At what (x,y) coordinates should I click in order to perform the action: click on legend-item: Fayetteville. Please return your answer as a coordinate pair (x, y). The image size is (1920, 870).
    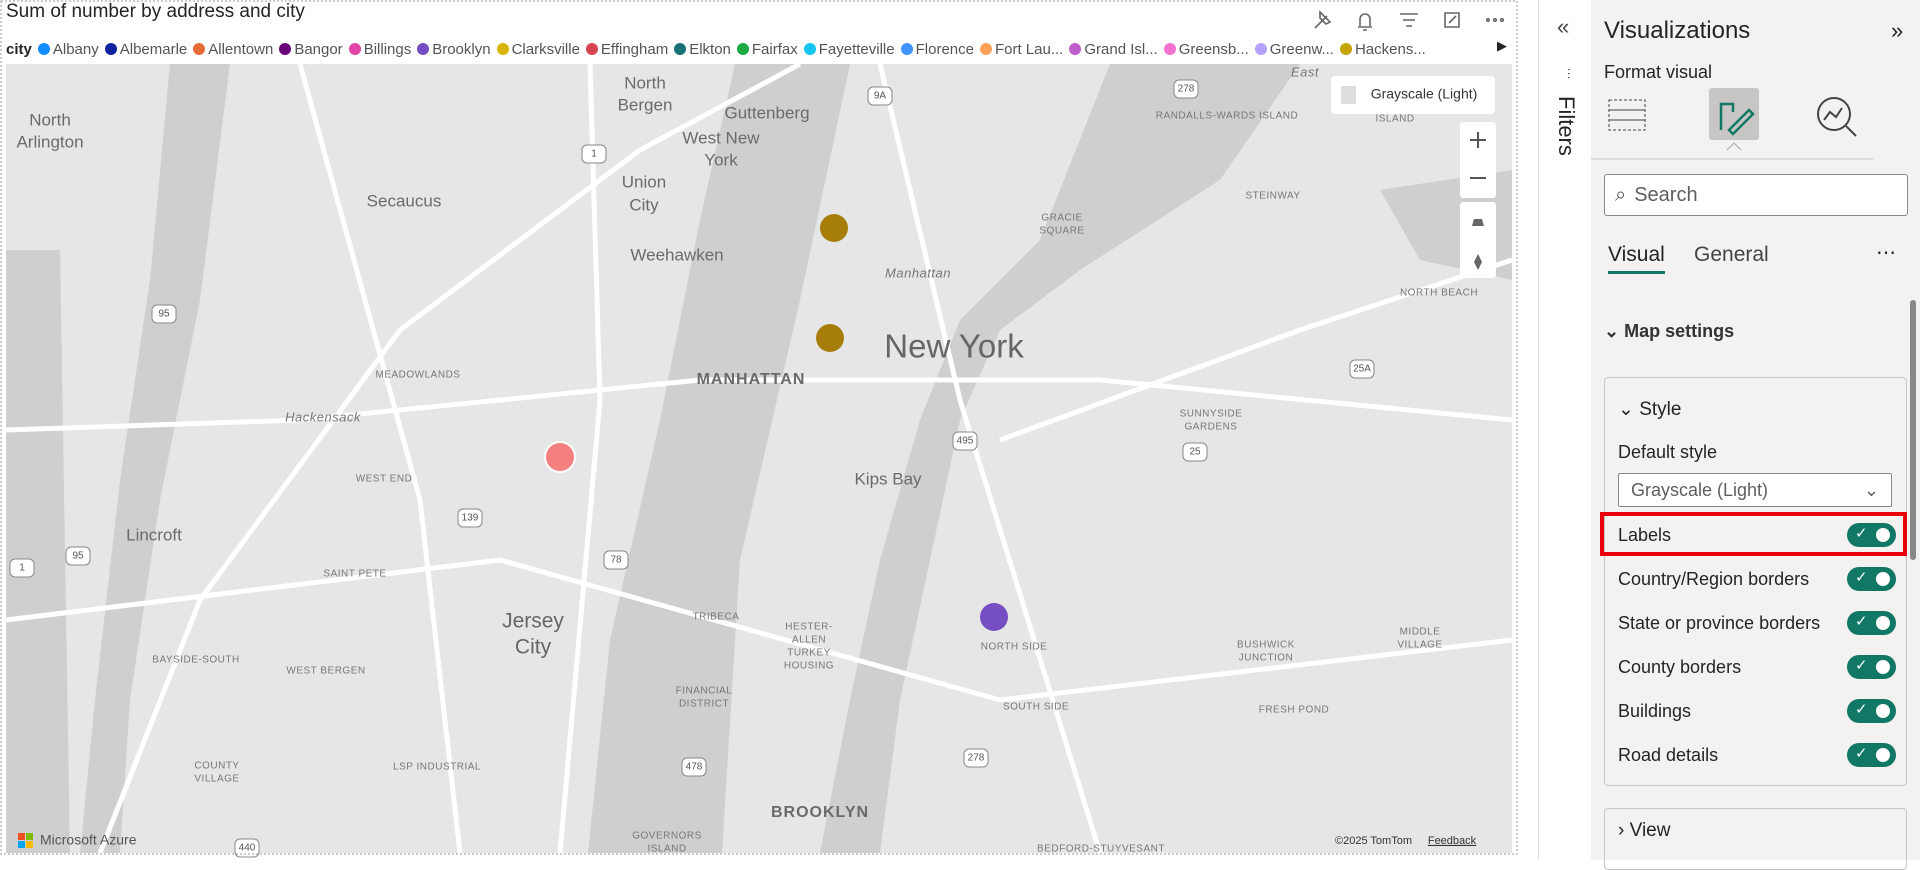
    Looking at the image, I should click on (849, 49).